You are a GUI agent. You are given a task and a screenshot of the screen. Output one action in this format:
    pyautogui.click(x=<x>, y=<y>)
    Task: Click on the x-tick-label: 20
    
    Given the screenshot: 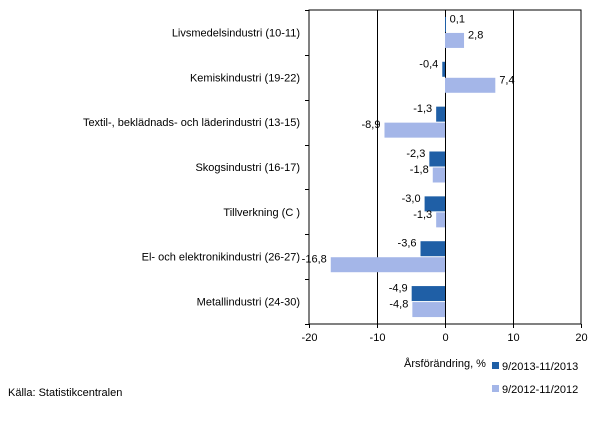 What is the action you would take?
    pyautogui.click(x=581, y=338)
    